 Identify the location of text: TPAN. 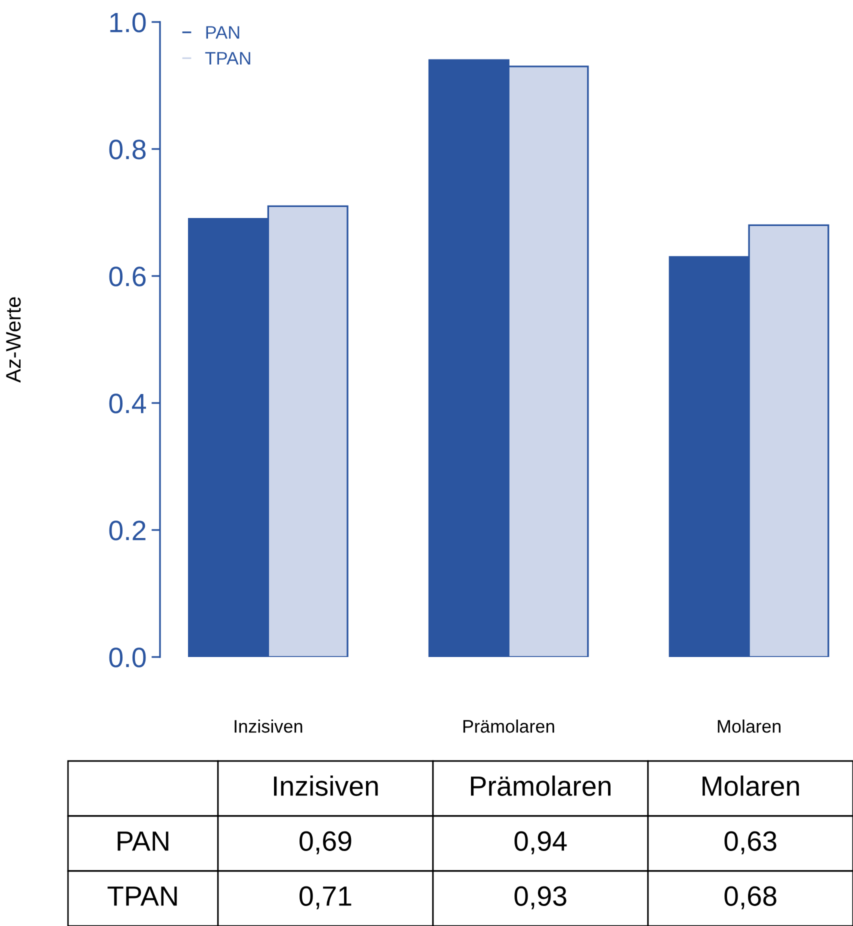
(142, 896).